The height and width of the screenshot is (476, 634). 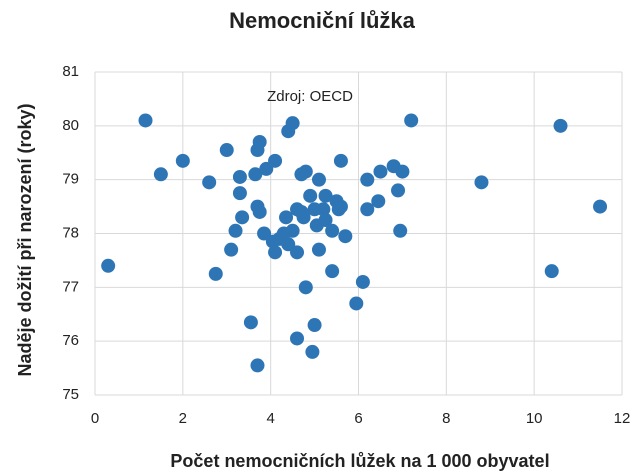 What do you see at coordinates (70, 394) in the screenshot?
I see `y-tick-label: 75` at bounding box center [70, 394].